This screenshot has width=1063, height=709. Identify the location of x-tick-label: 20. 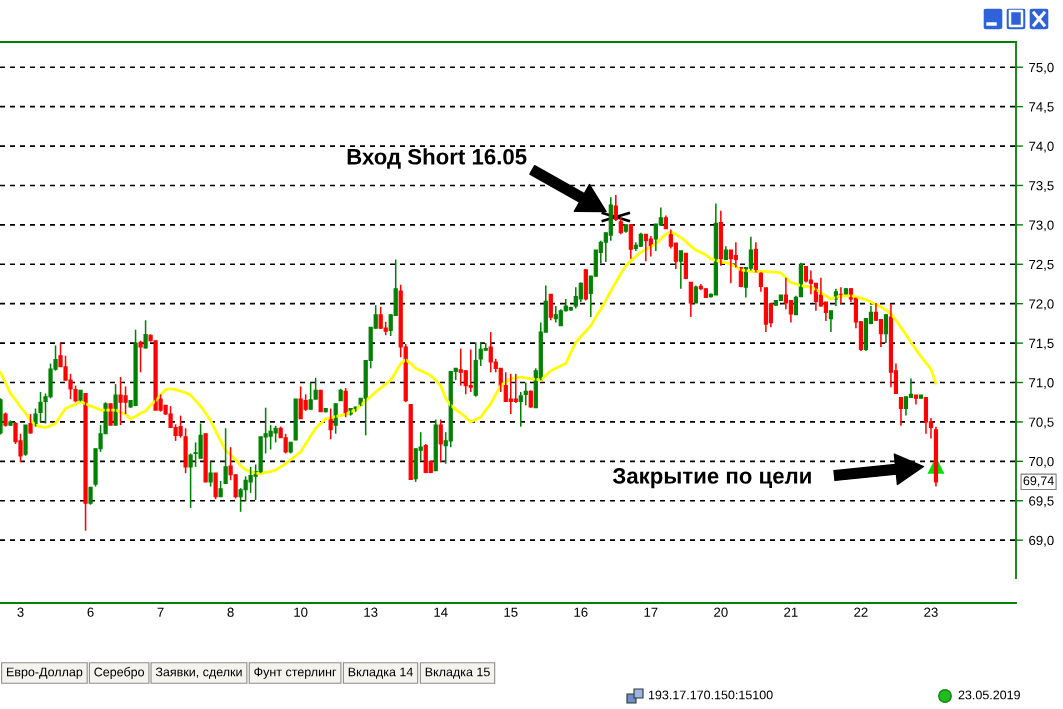
(721, 612).